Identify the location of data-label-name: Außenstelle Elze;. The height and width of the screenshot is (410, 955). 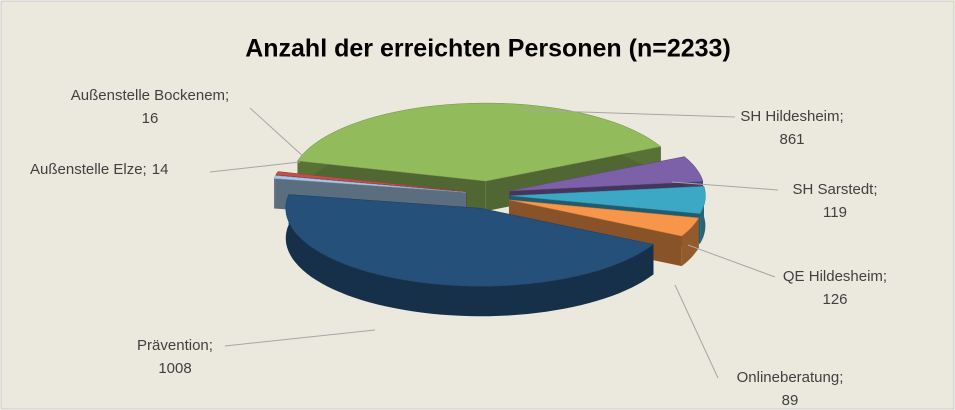
(88, 169).